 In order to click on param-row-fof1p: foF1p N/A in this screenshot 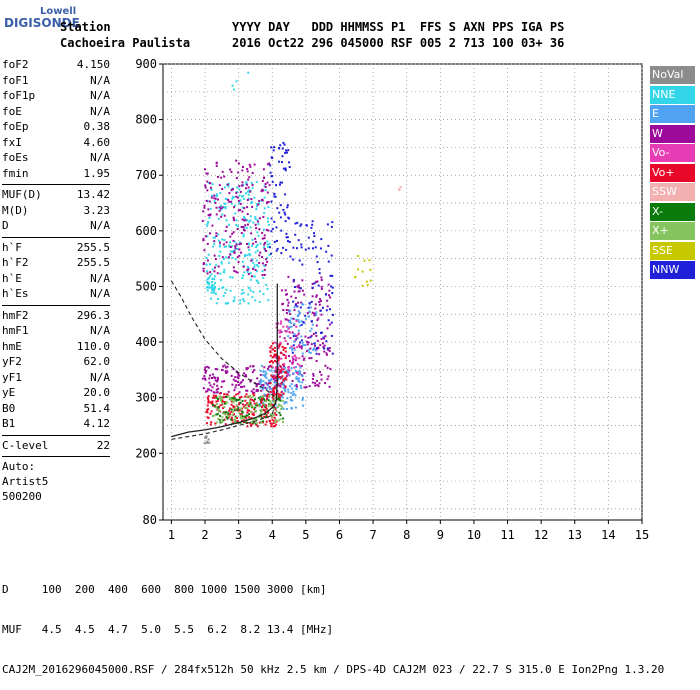, I will do `click(56, 97)`.